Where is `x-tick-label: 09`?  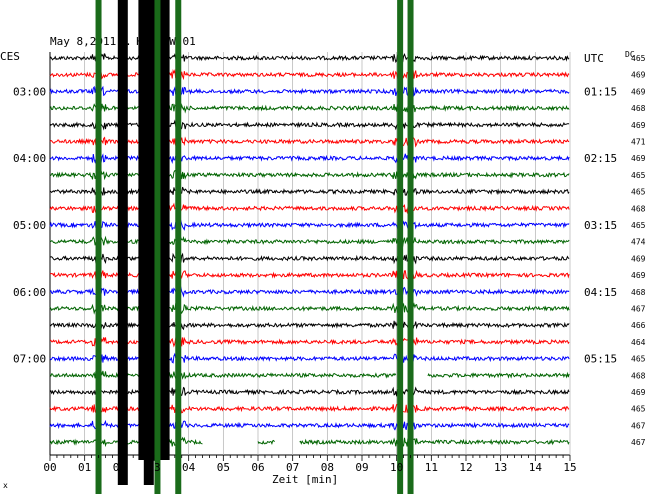
x-tick-label: 09 is located at coordinates (361, 467).